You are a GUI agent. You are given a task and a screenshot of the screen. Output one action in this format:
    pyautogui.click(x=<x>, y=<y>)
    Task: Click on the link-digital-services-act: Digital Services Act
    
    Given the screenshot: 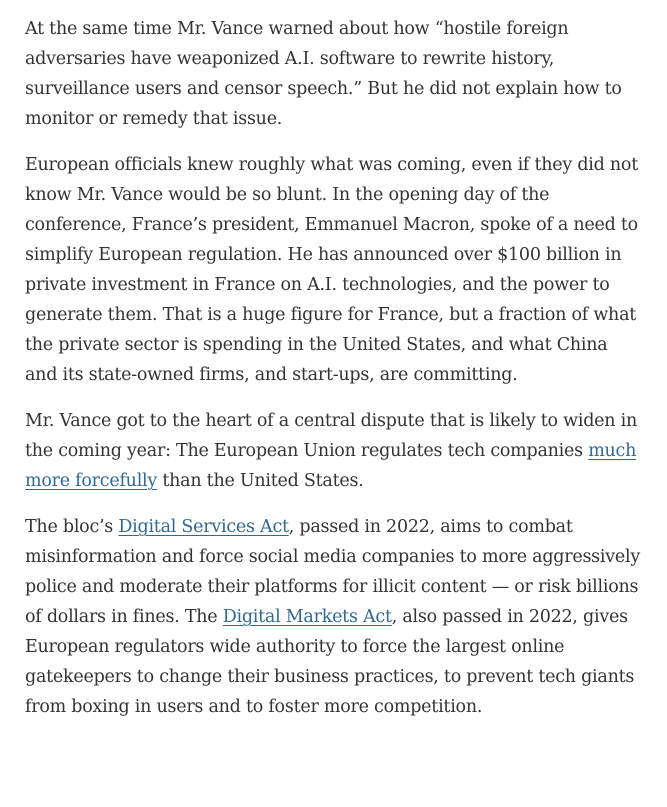 What is the action you would take?
    pyautogui.click(x=203, y=527)
    